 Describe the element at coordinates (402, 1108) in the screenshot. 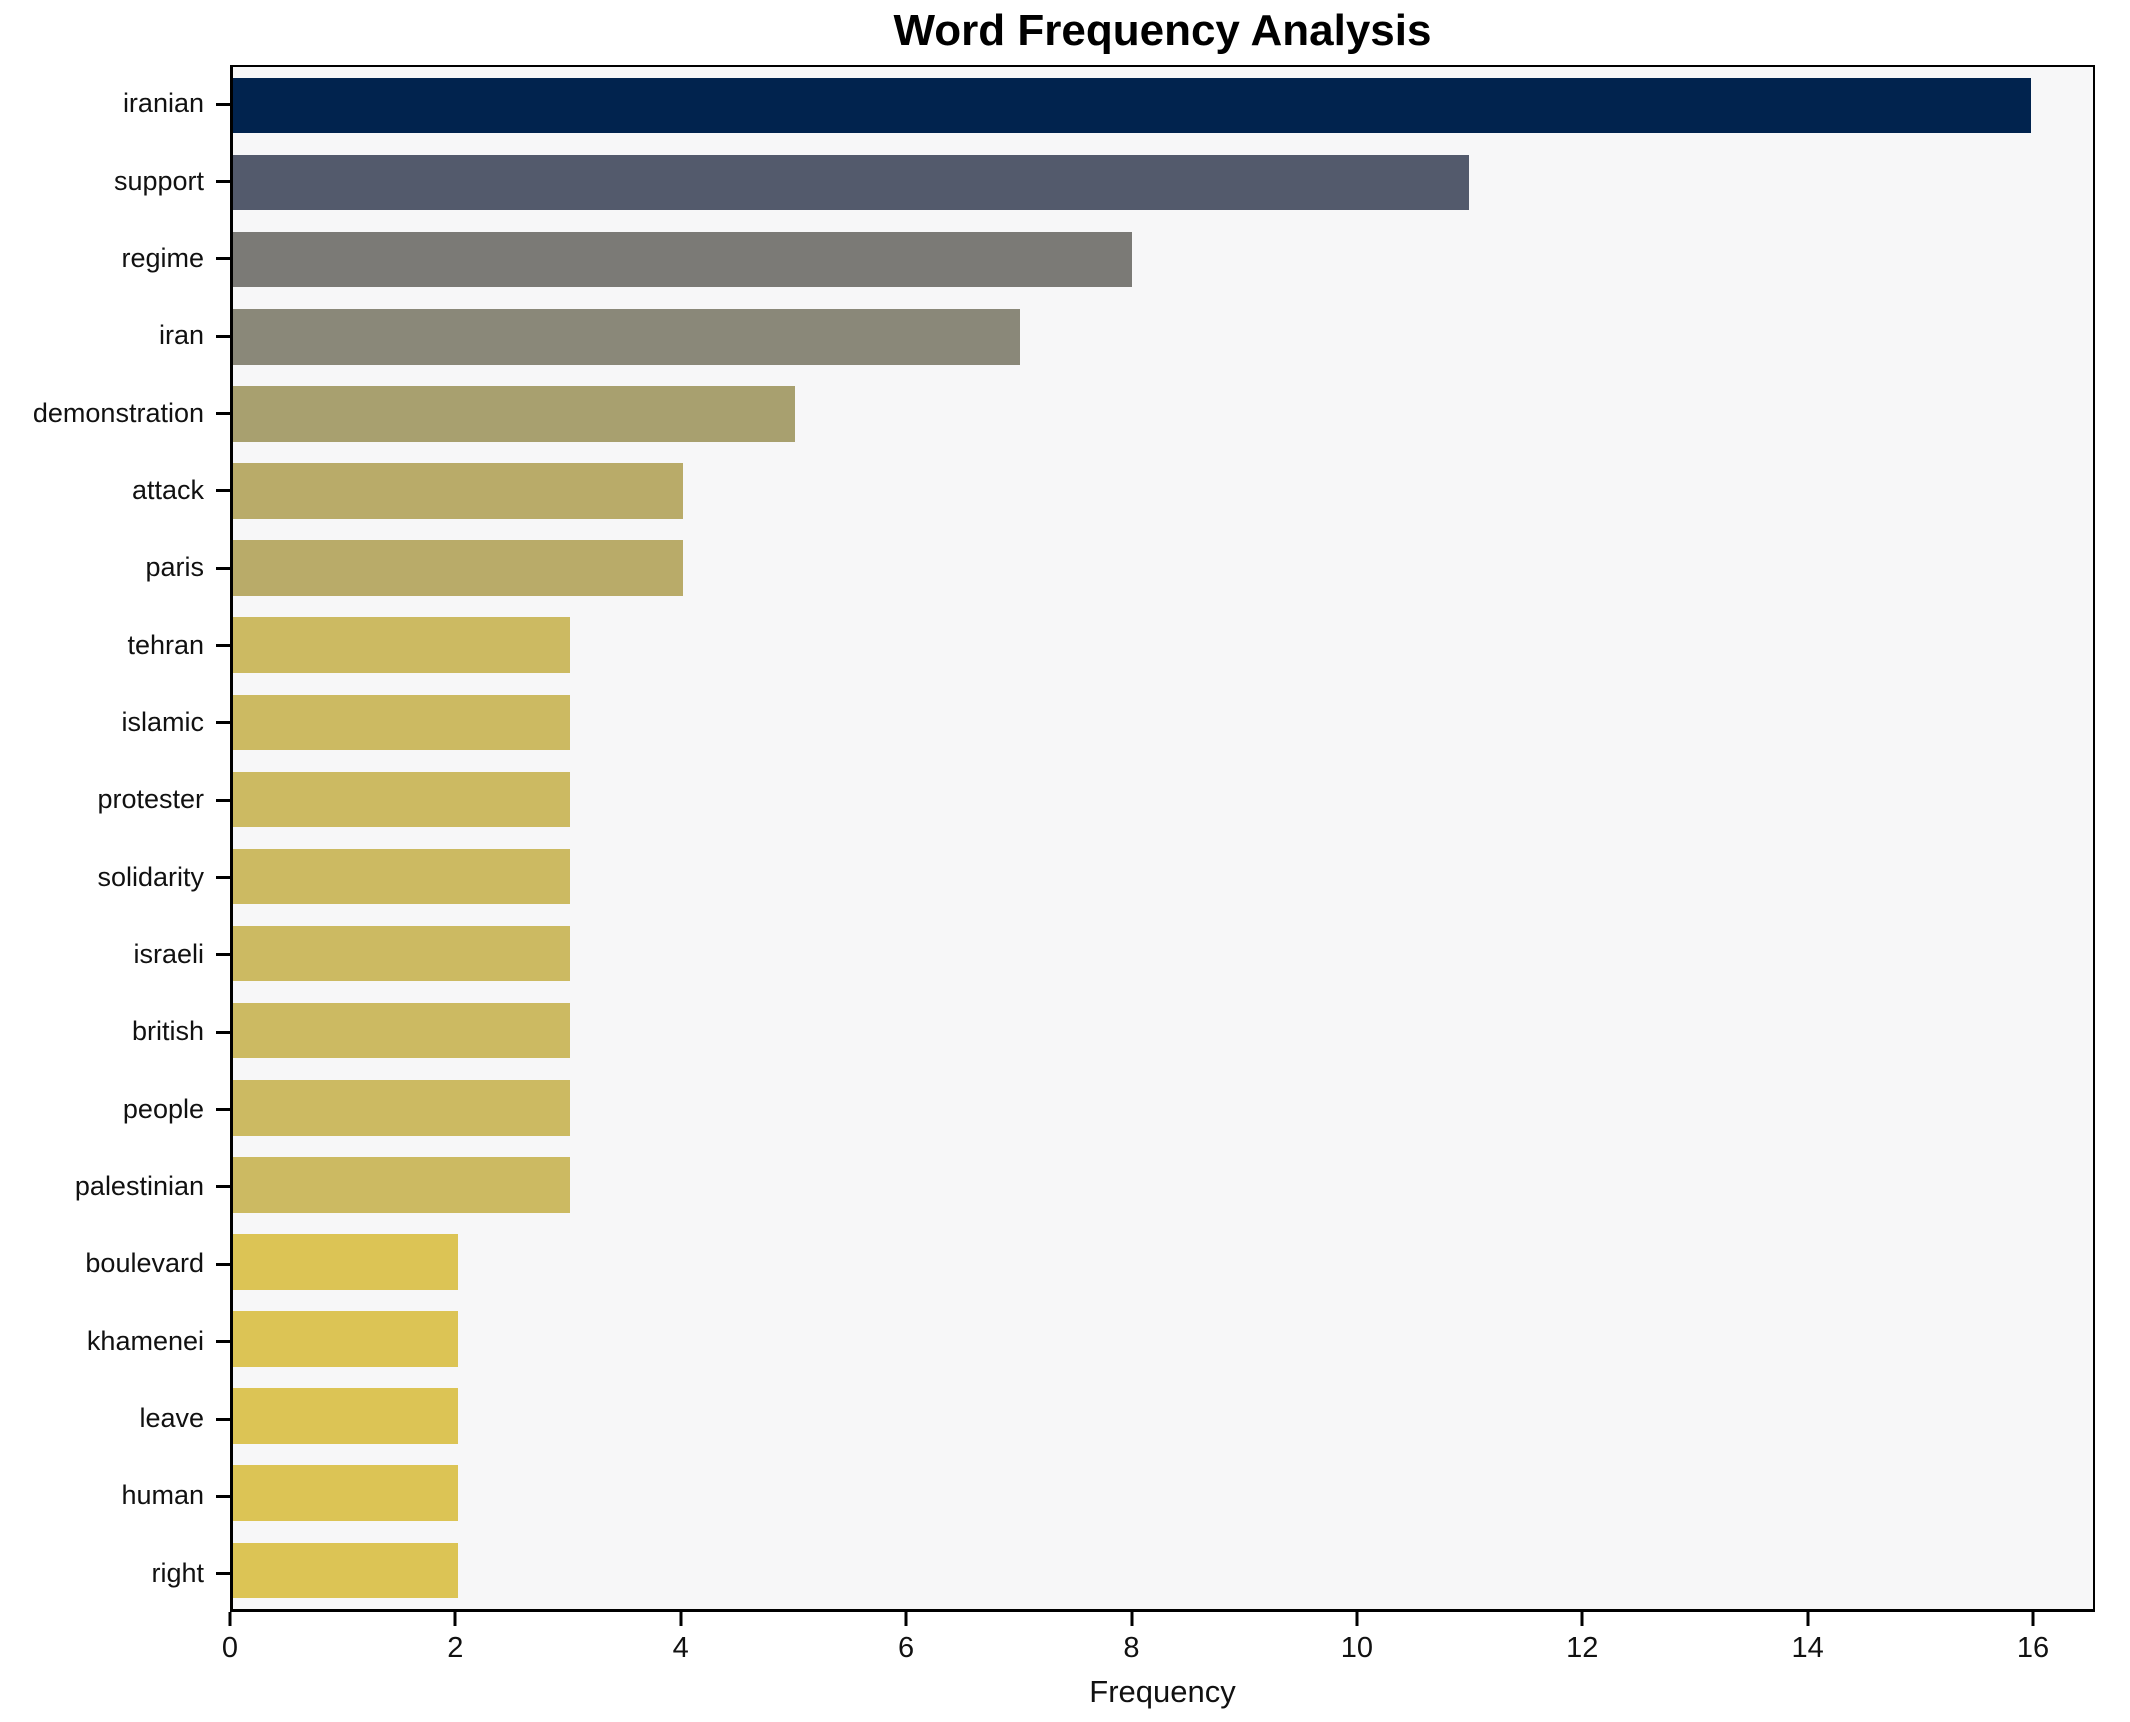

I see `bar-people` at that location.